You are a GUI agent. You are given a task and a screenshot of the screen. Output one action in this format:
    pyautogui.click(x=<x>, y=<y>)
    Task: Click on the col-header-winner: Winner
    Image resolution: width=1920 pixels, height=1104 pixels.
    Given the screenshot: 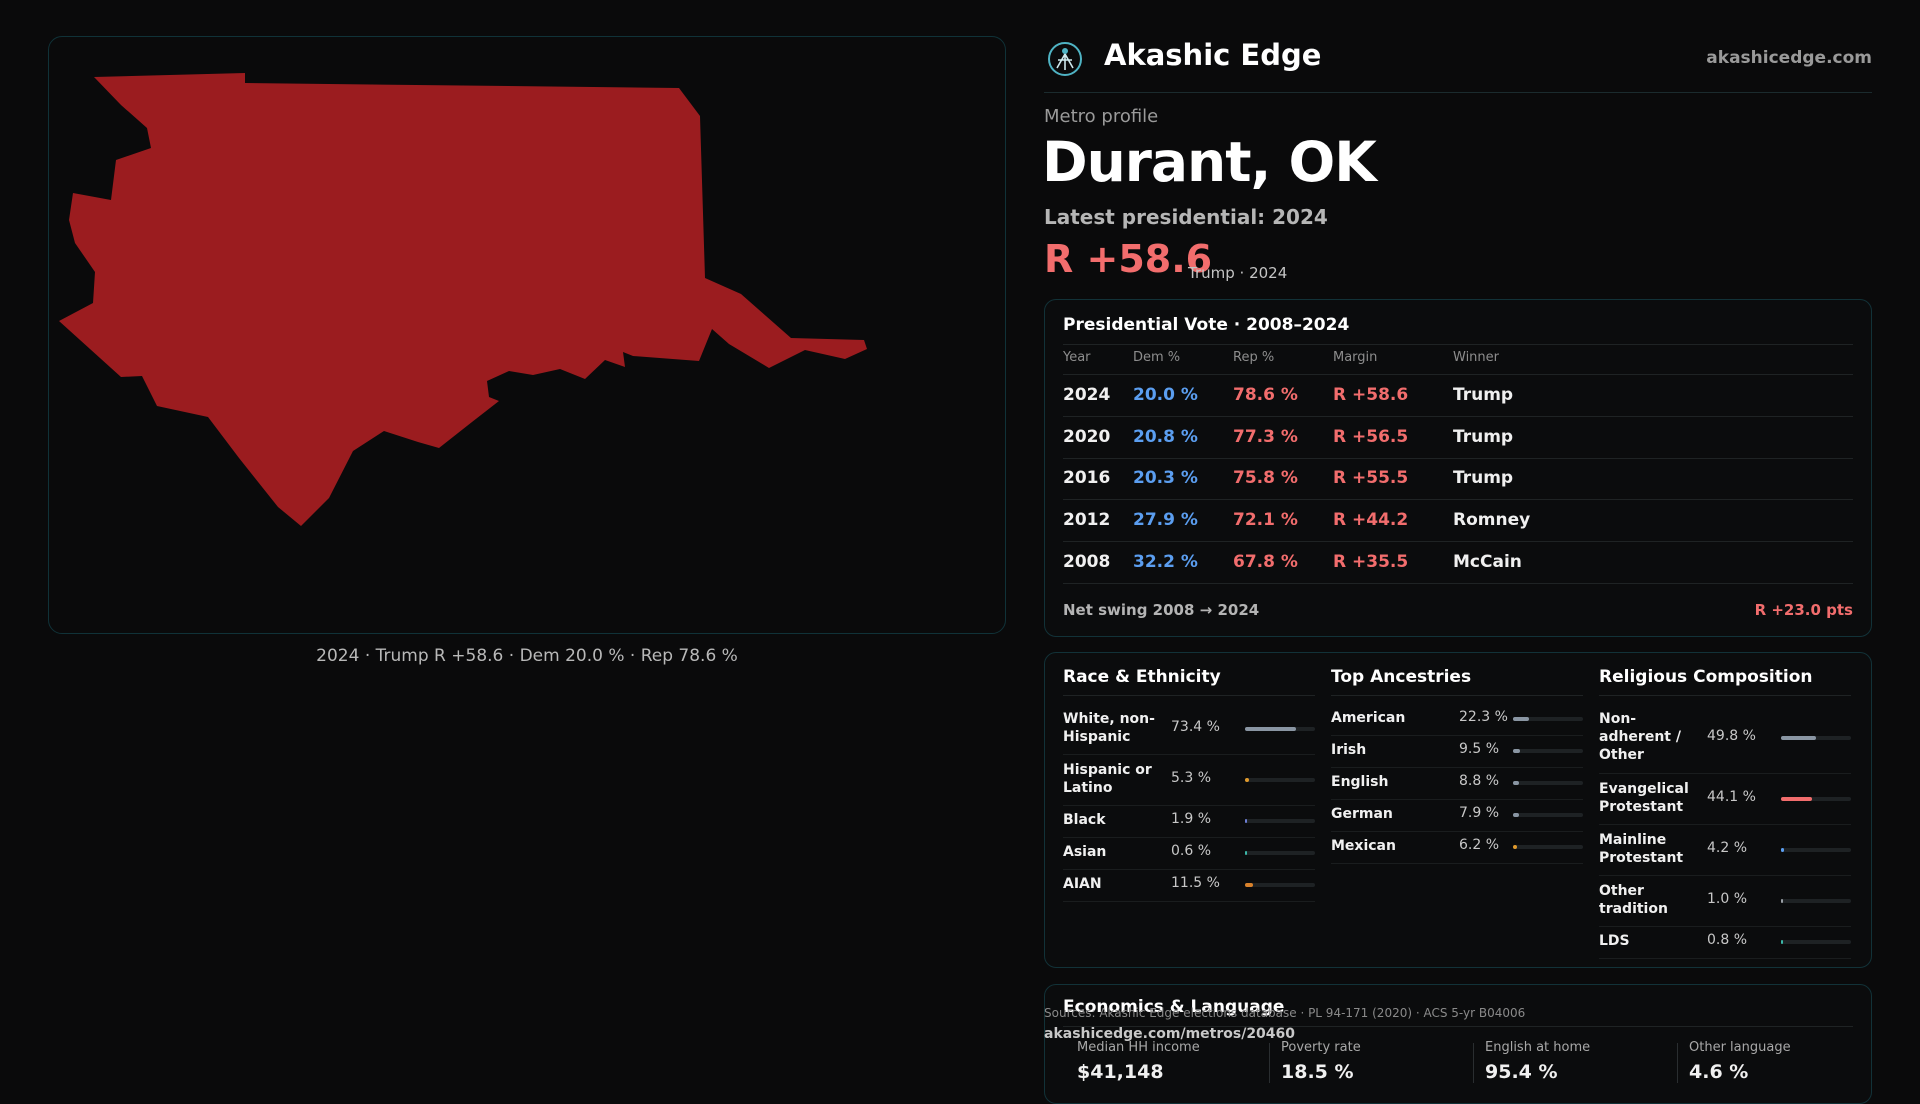 What is the action you would take?
    pyautogui.click(x=1476, y=357)
    